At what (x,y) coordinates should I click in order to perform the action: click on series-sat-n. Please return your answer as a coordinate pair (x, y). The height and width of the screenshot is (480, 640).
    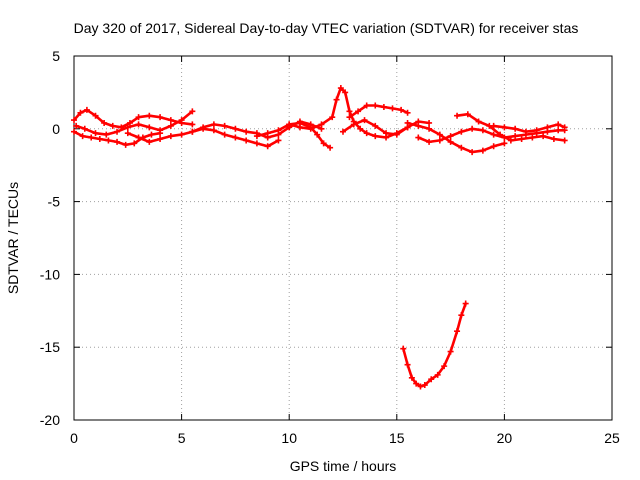
    Looking at the image, I should click on (434, 345).